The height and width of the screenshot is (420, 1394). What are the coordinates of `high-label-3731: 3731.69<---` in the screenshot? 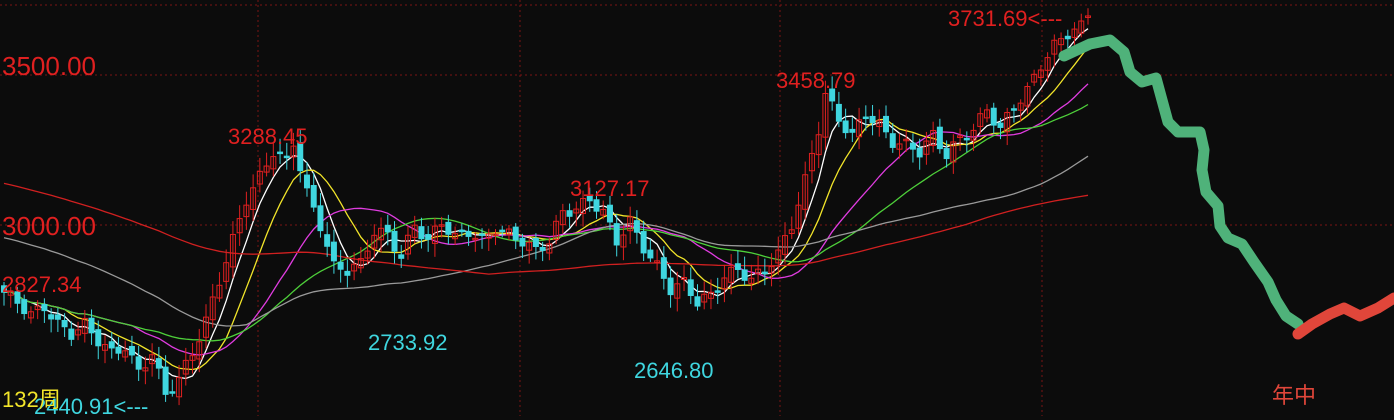 It's located at (1005, 18).